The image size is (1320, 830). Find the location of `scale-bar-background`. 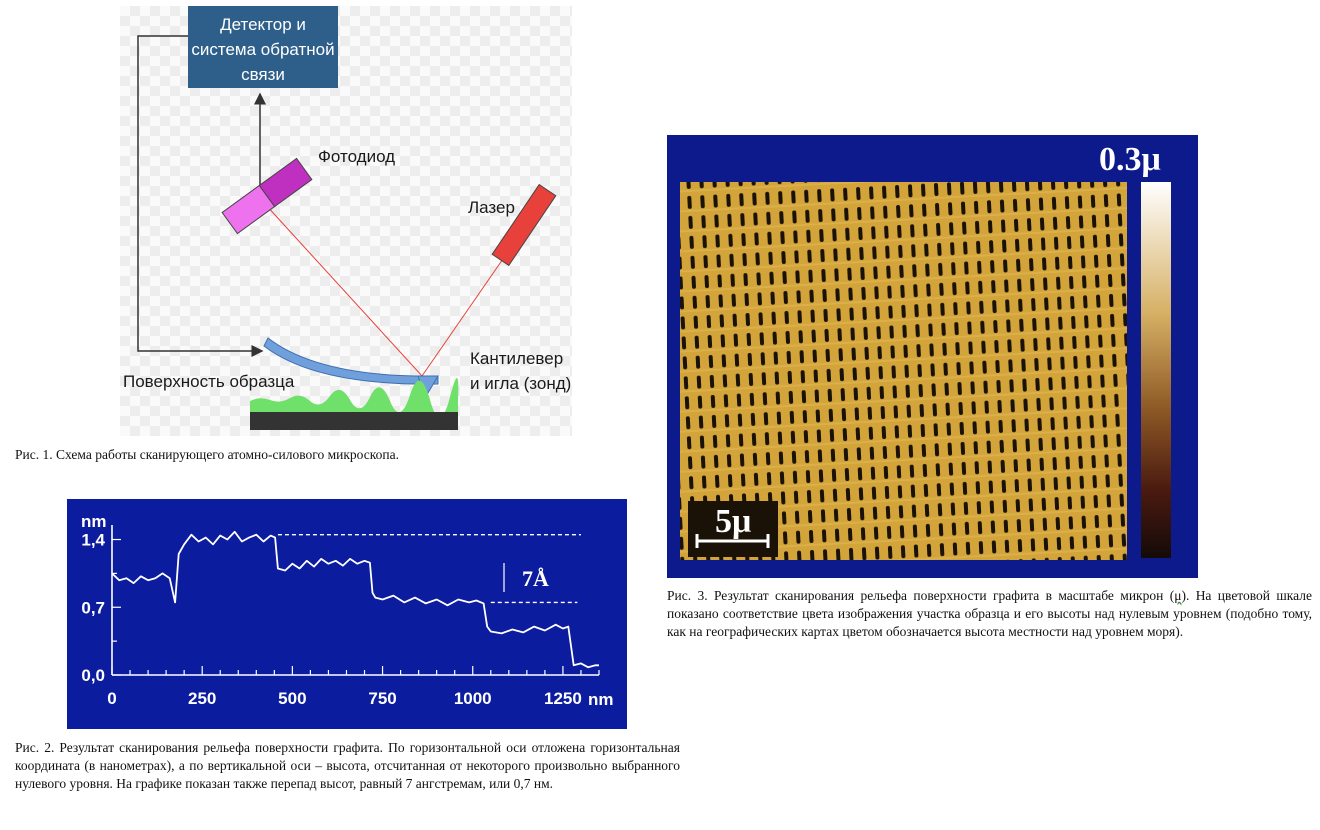

scale-bar-background is located at coordinates (733, 529).